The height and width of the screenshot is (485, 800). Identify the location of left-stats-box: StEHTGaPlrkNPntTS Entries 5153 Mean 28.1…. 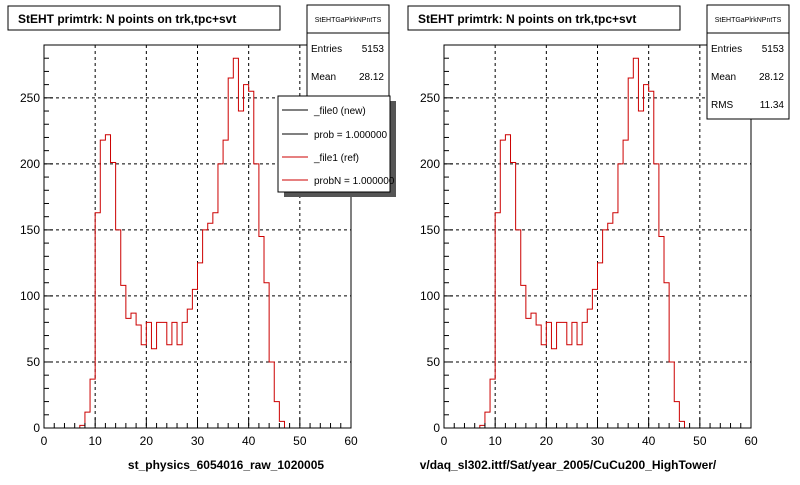
(348, 51).